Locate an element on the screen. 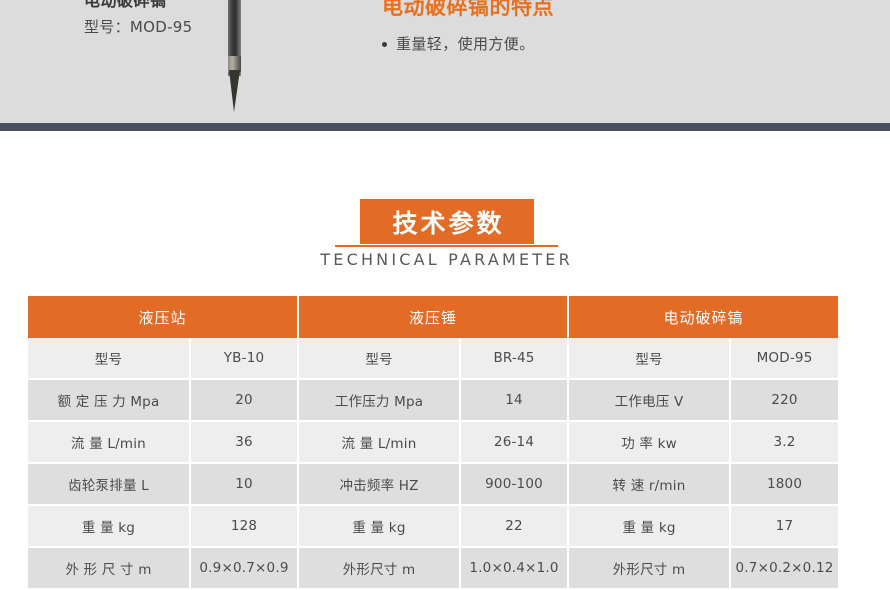  section-title-underline is located at coordinates (446, 246).